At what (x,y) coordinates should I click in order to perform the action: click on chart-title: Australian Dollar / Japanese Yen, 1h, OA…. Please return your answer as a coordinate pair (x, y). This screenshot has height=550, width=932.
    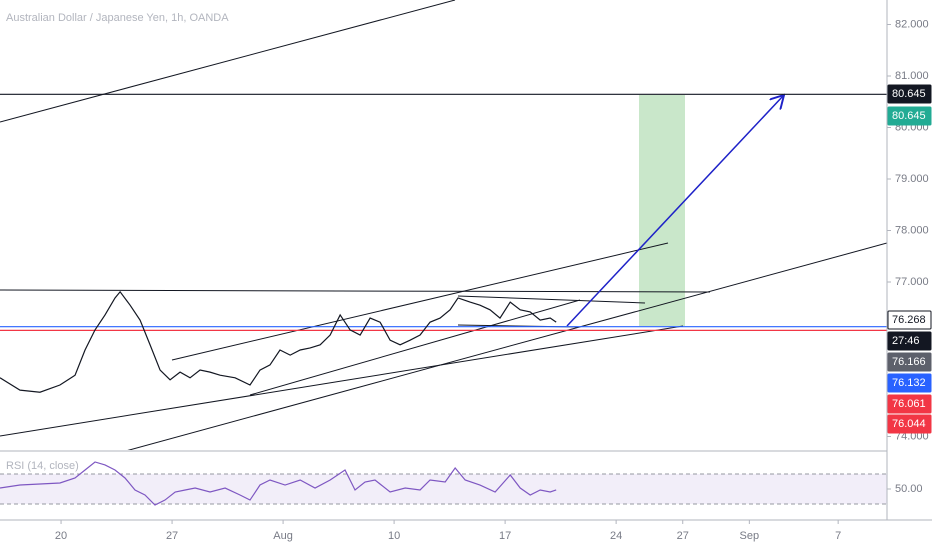
    Looking at the image, I should click on (117, 18).